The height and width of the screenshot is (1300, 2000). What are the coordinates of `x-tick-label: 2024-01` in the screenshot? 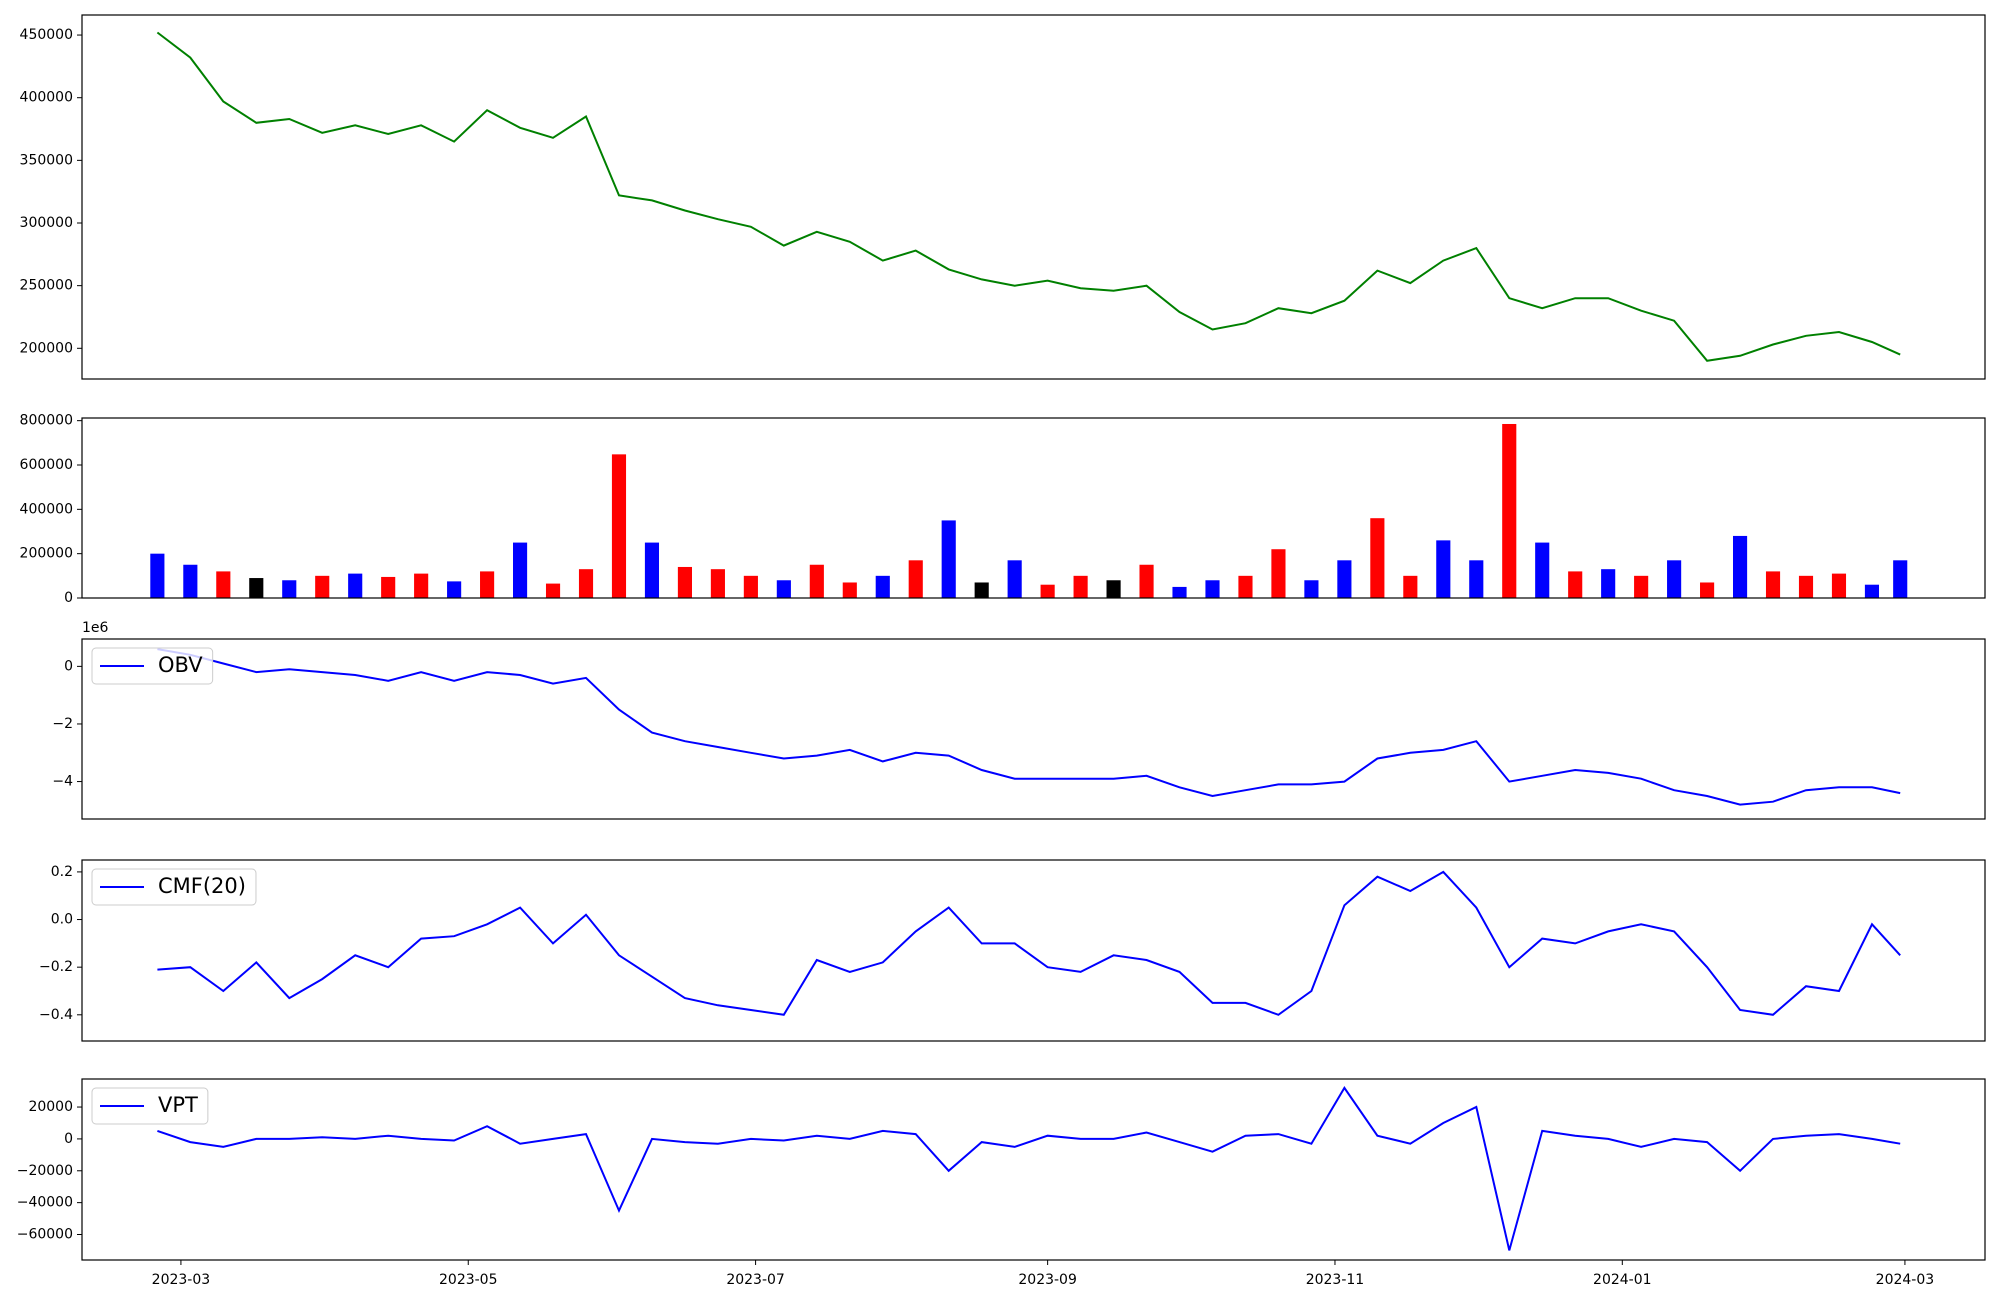 It's located at (1622, 1280).